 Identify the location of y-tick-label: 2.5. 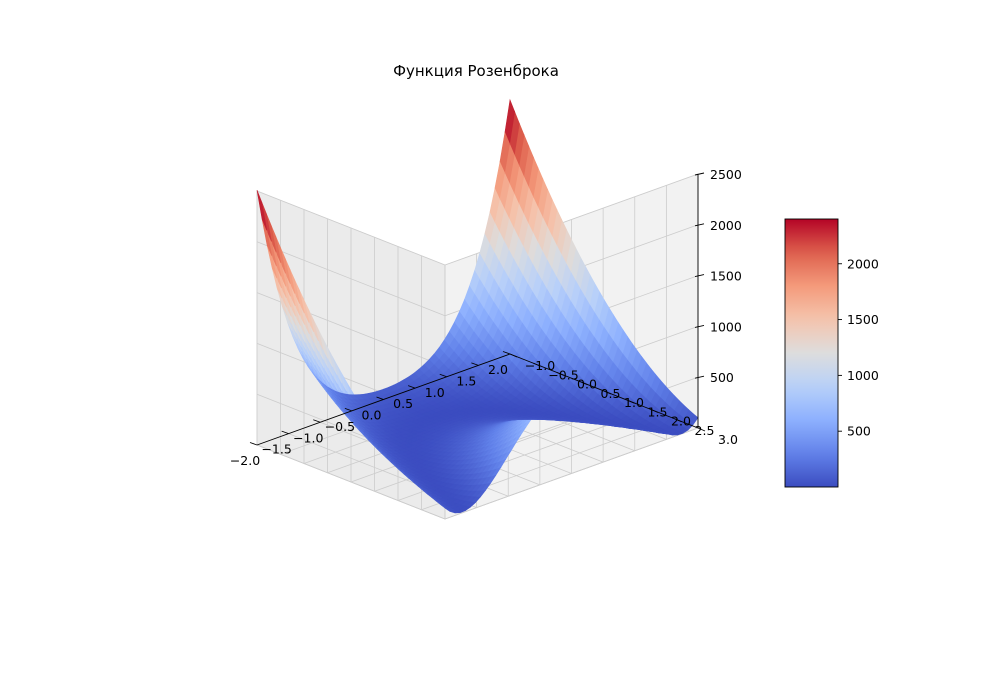
(705, 430).